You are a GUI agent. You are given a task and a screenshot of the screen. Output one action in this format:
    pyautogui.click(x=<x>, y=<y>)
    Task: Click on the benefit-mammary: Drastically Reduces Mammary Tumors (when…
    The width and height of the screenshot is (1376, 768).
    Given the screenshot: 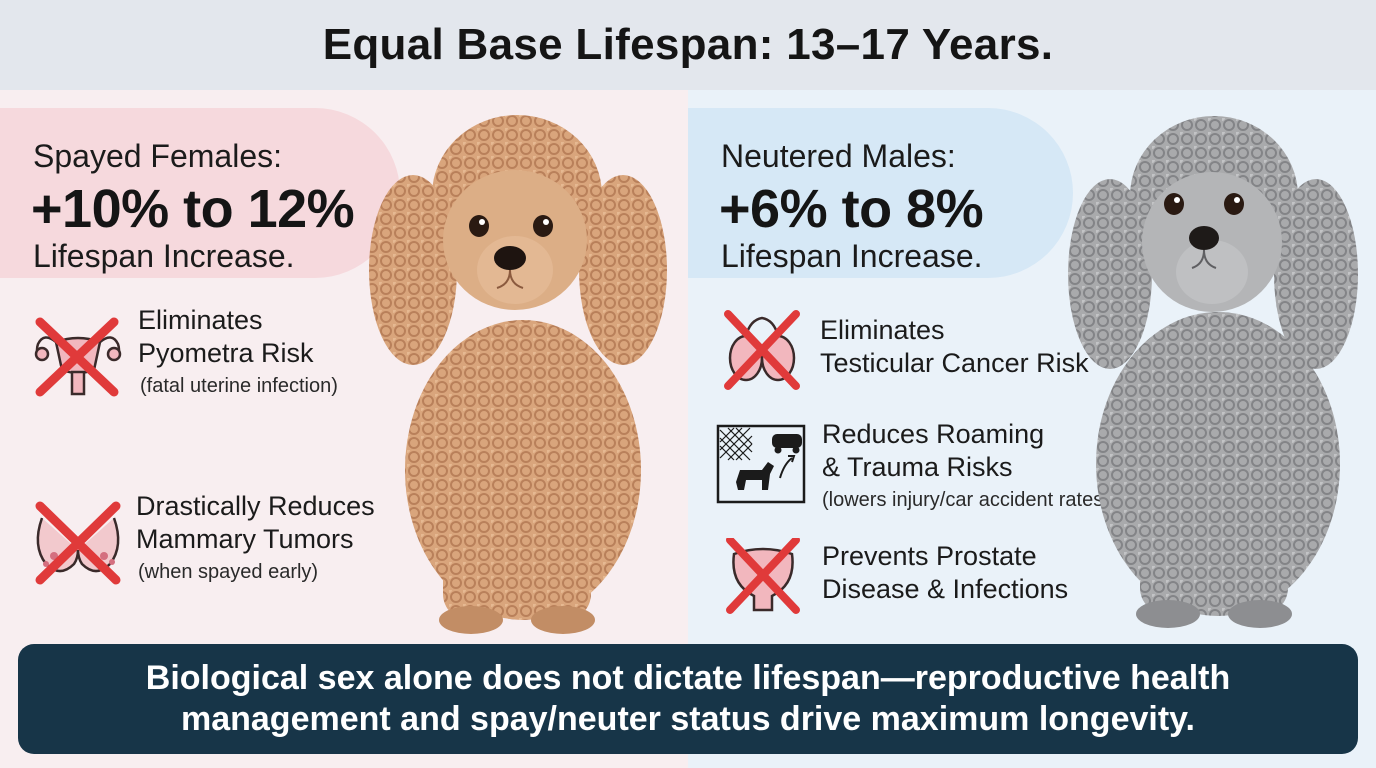 What is the action you would take?
    pyautogui.click(x=213, y=544)
    